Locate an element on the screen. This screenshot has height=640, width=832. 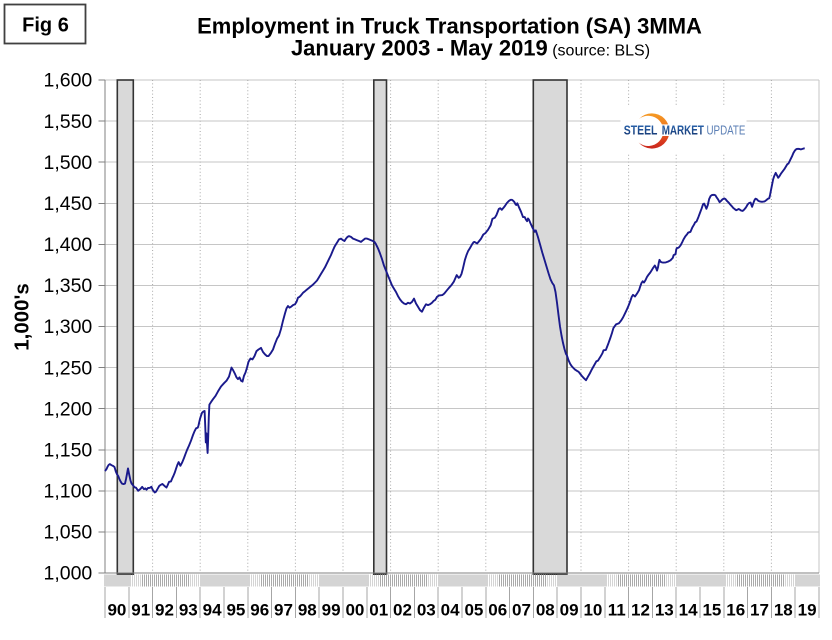
svg-text: 01 is located at coordinates (378, 610).